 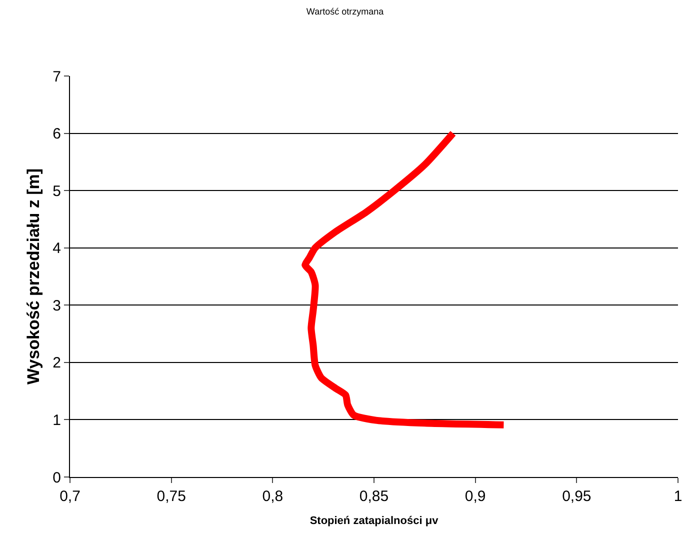 I want to click on y-tick-label: 1, so click(x=56, y=420).